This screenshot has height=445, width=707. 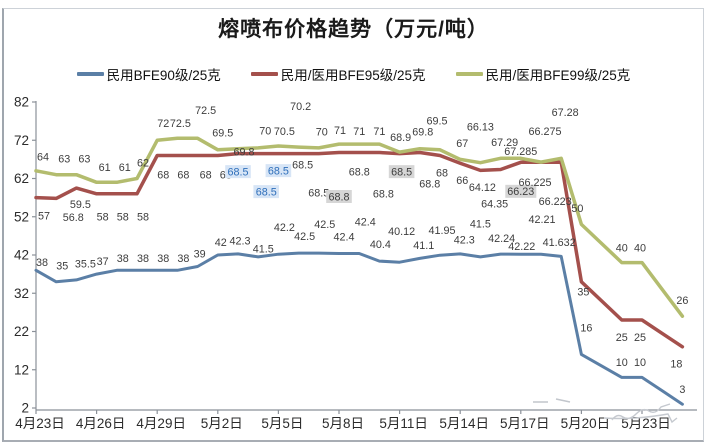 I want to click on data-label-series1: 66.23, so click(x=520, y=192).